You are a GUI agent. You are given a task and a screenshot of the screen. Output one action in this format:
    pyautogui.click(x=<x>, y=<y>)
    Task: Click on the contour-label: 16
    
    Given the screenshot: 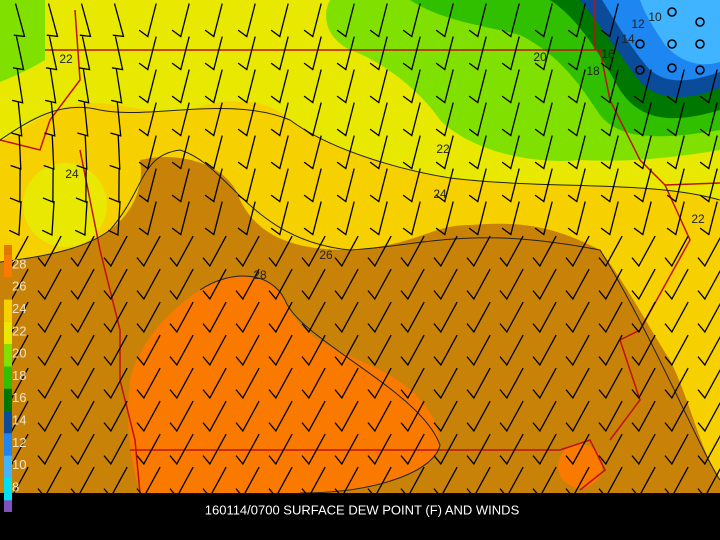 What is the action you would take?
    pyautogui.click(x=608, y=54)
    